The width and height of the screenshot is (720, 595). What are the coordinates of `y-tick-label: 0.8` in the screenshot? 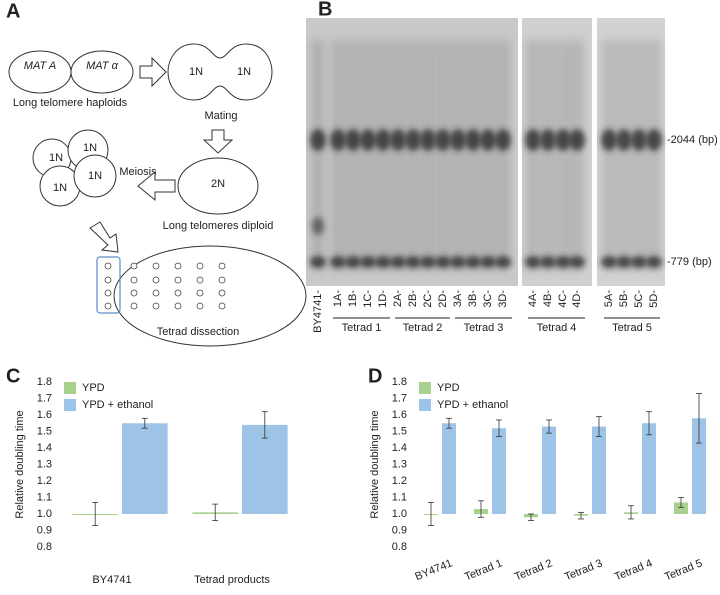 It's located at (44, 547).